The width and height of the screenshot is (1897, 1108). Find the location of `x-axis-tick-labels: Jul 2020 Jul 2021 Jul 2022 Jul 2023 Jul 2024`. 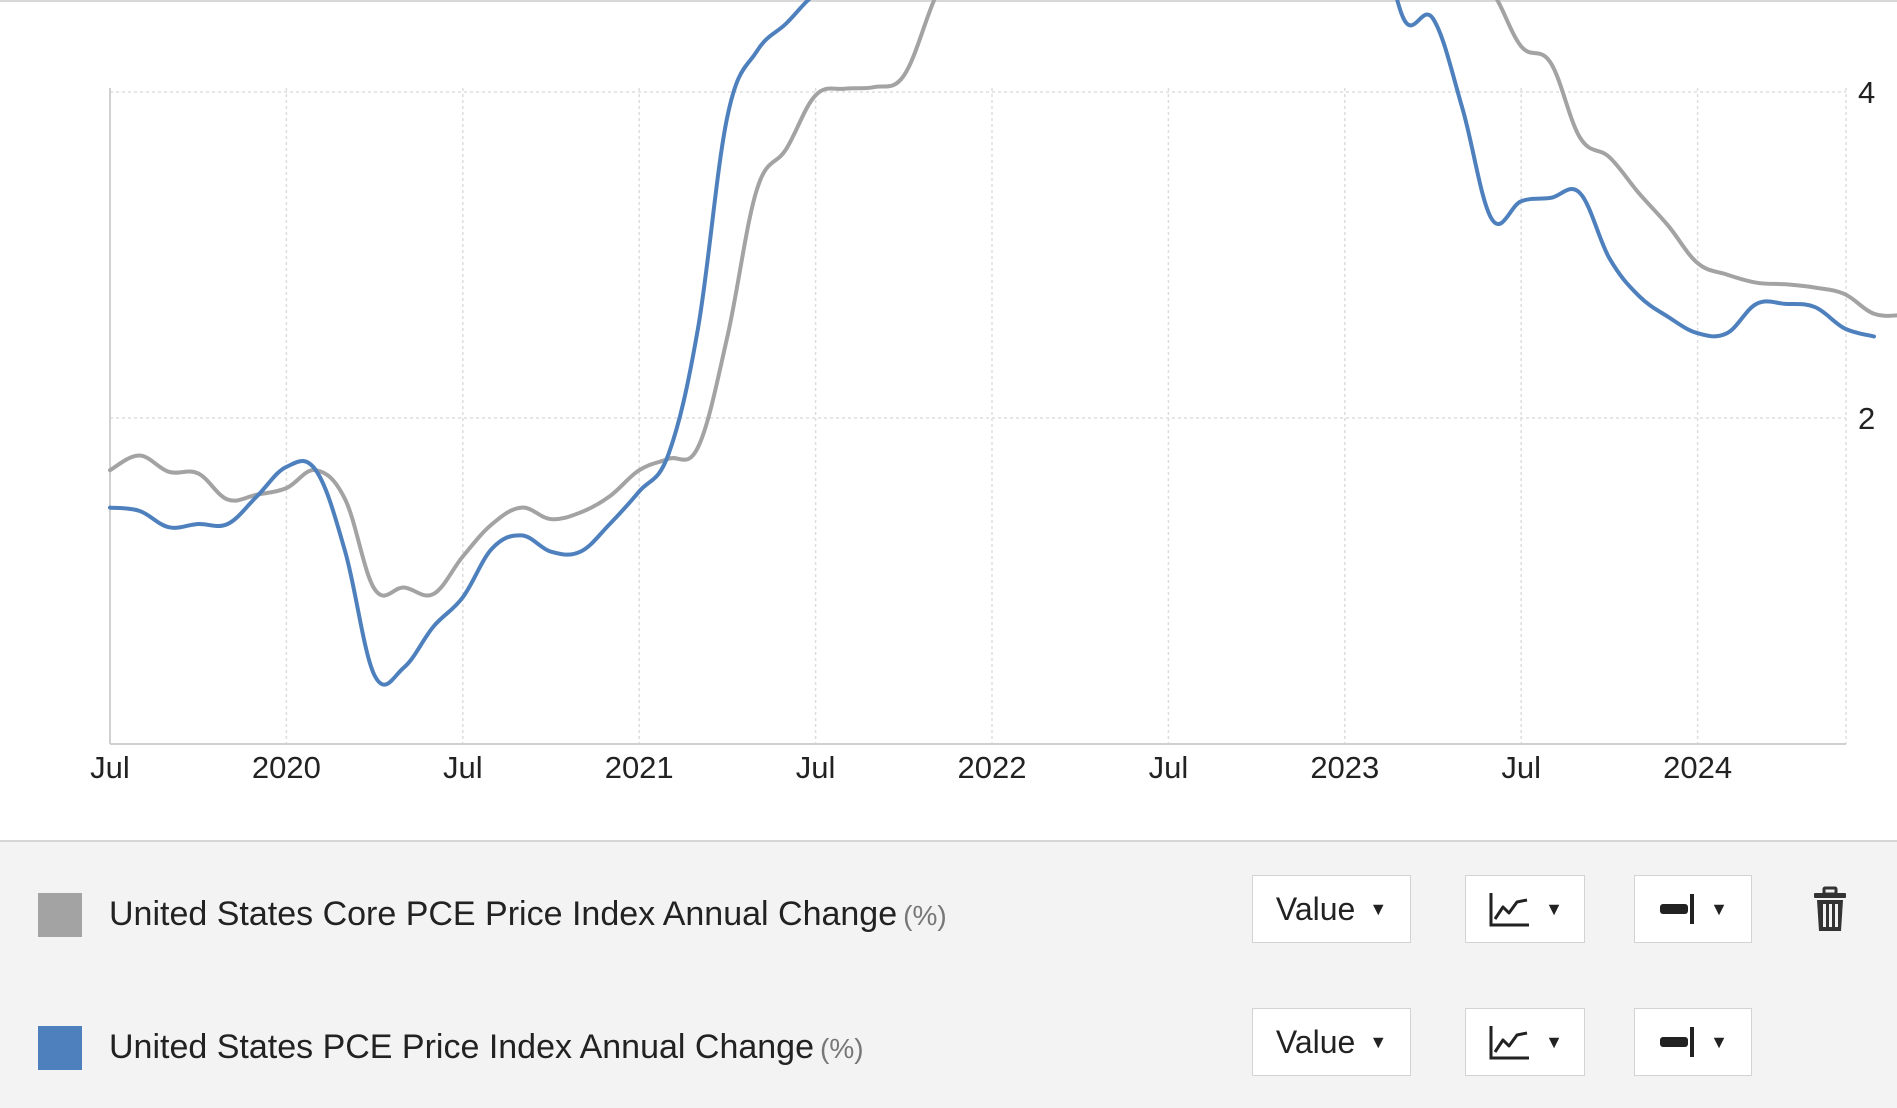

x-axis-tick-labels: Jul 2020 Jul 2021 Jul 2022 Jul 2023 Jul 2024 is located at coordinates (911, 767).